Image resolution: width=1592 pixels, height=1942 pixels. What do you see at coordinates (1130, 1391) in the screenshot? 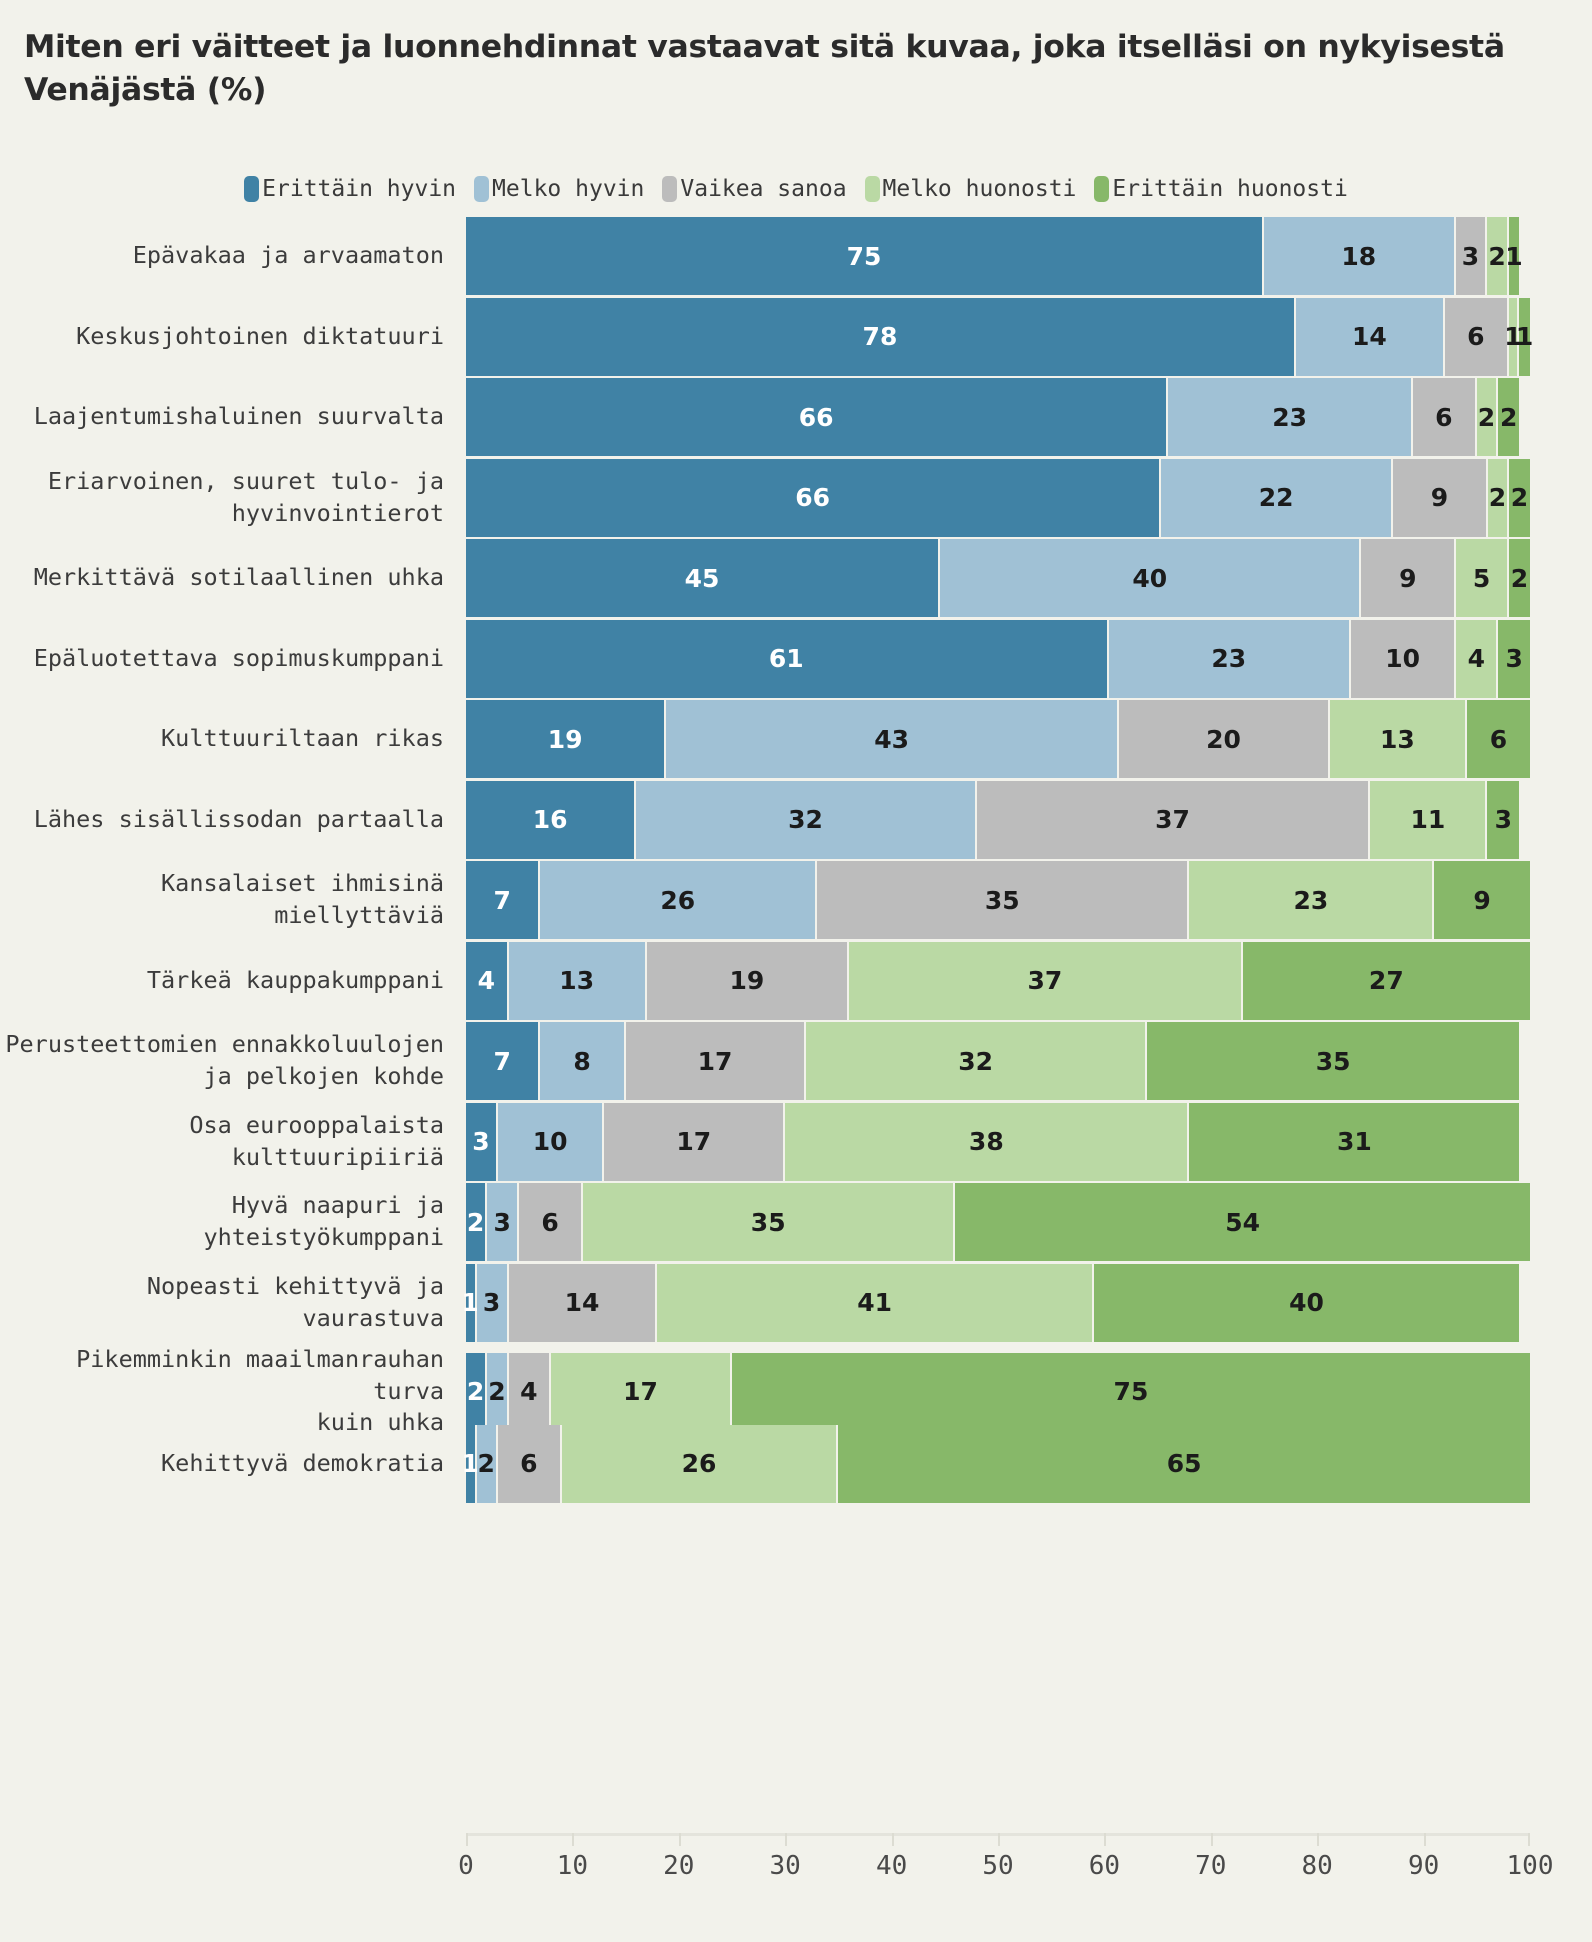
I see `bar-segment-4: 75` at bounding box center [1130, 1391].